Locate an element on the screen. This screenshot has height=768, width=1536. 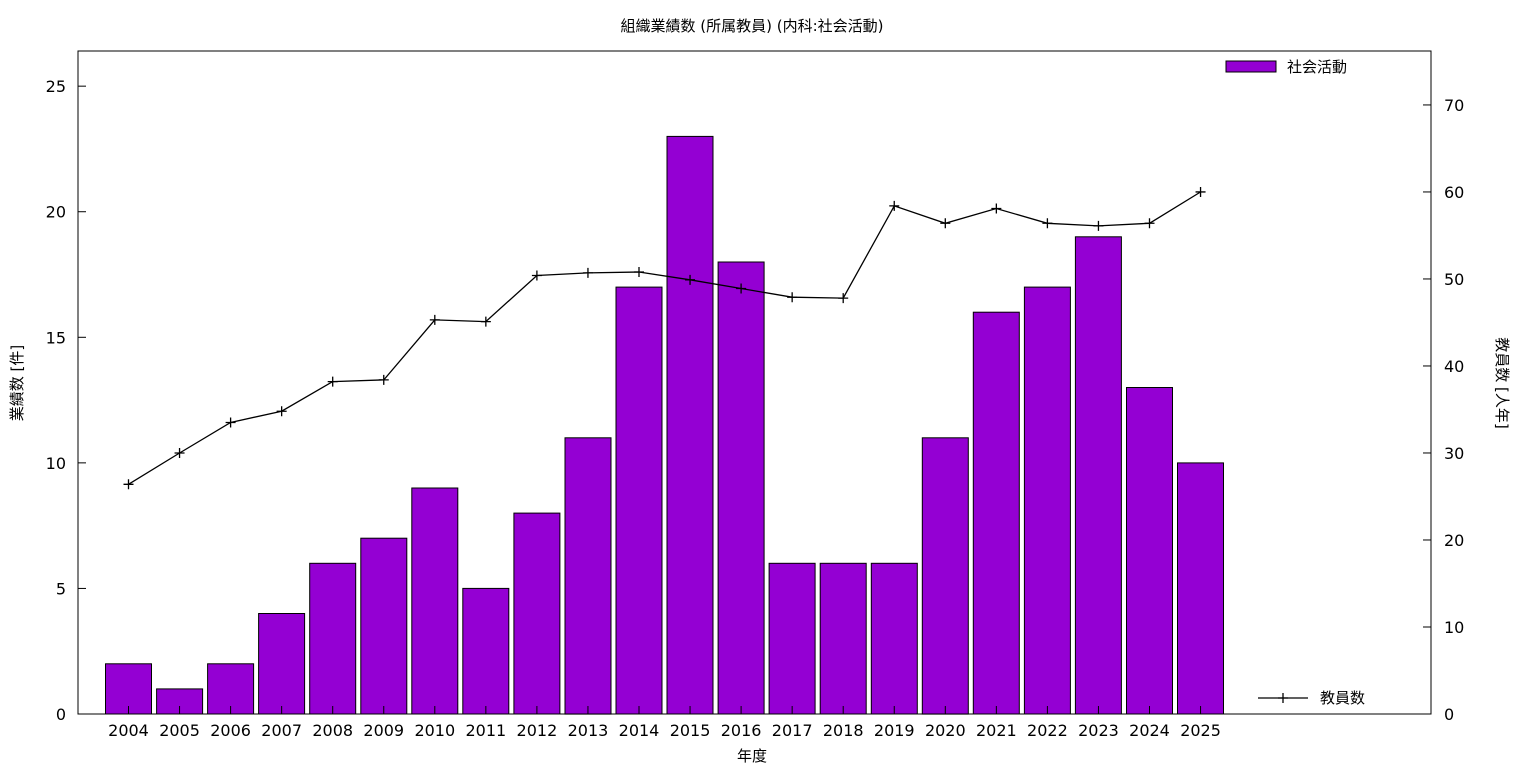
bar-2011 is located at coordinates (486, 651).